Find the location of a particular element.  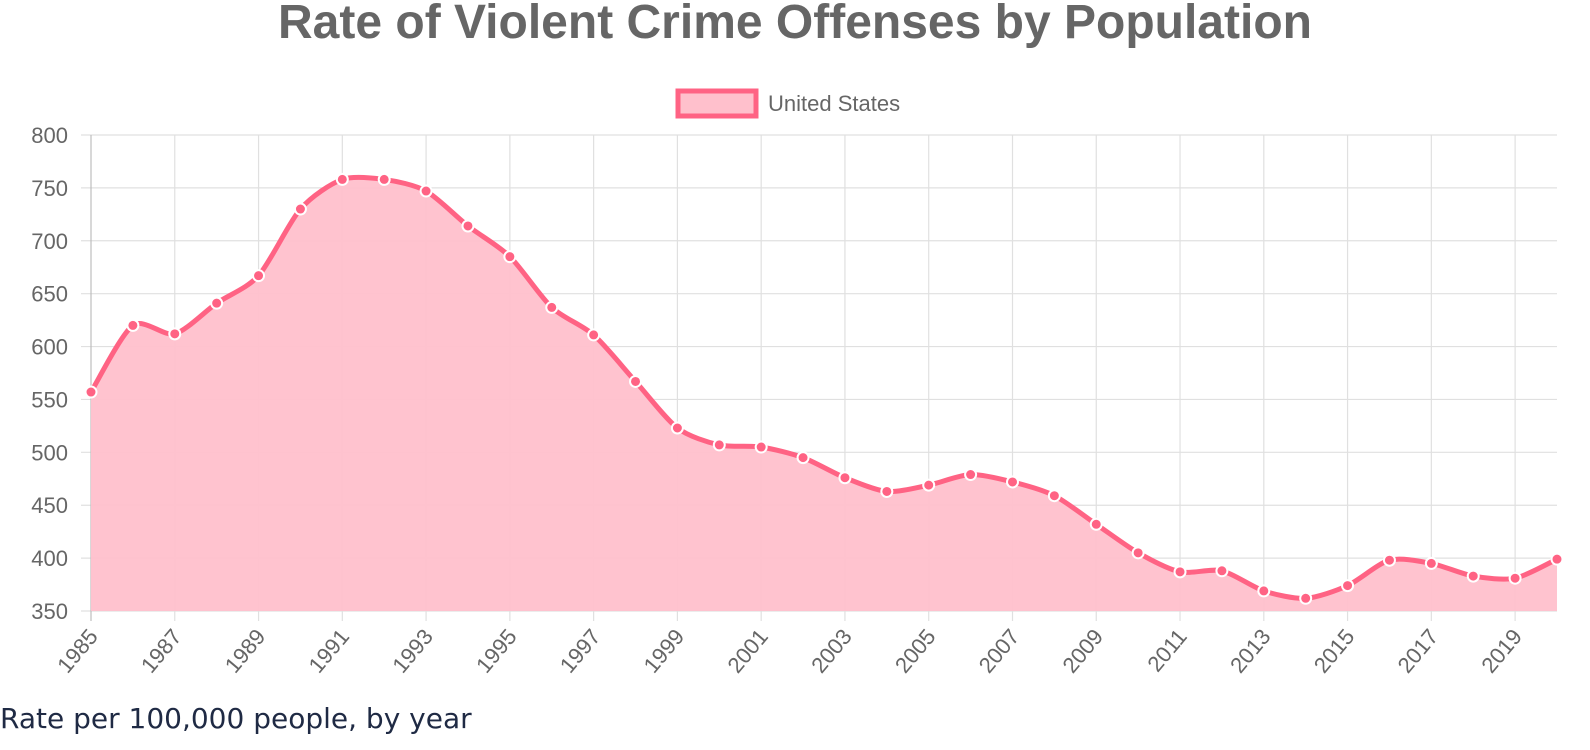

x-tick-label: 2009 is located at coordinates (1082, 651).